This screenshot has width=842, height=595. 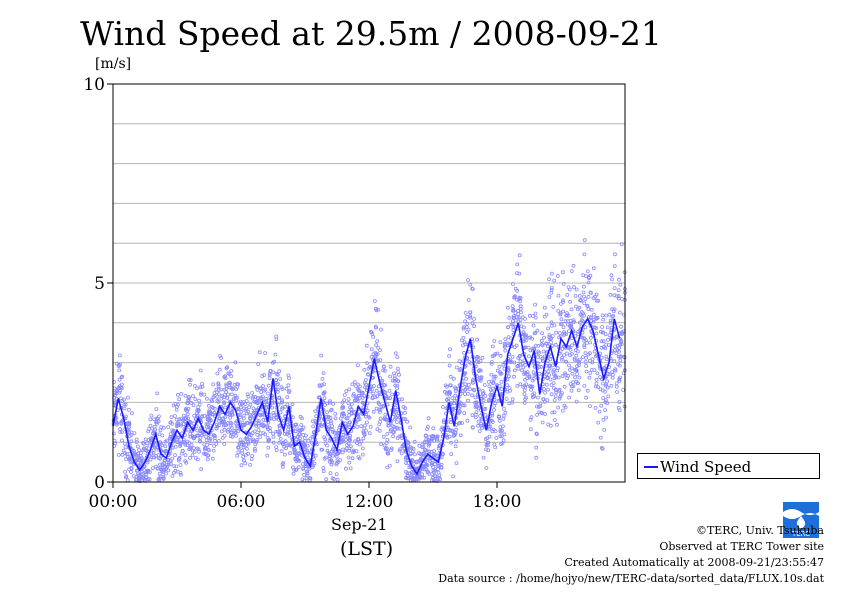 I want to click on y-tick-label: 0, so click(x=99, y=483).